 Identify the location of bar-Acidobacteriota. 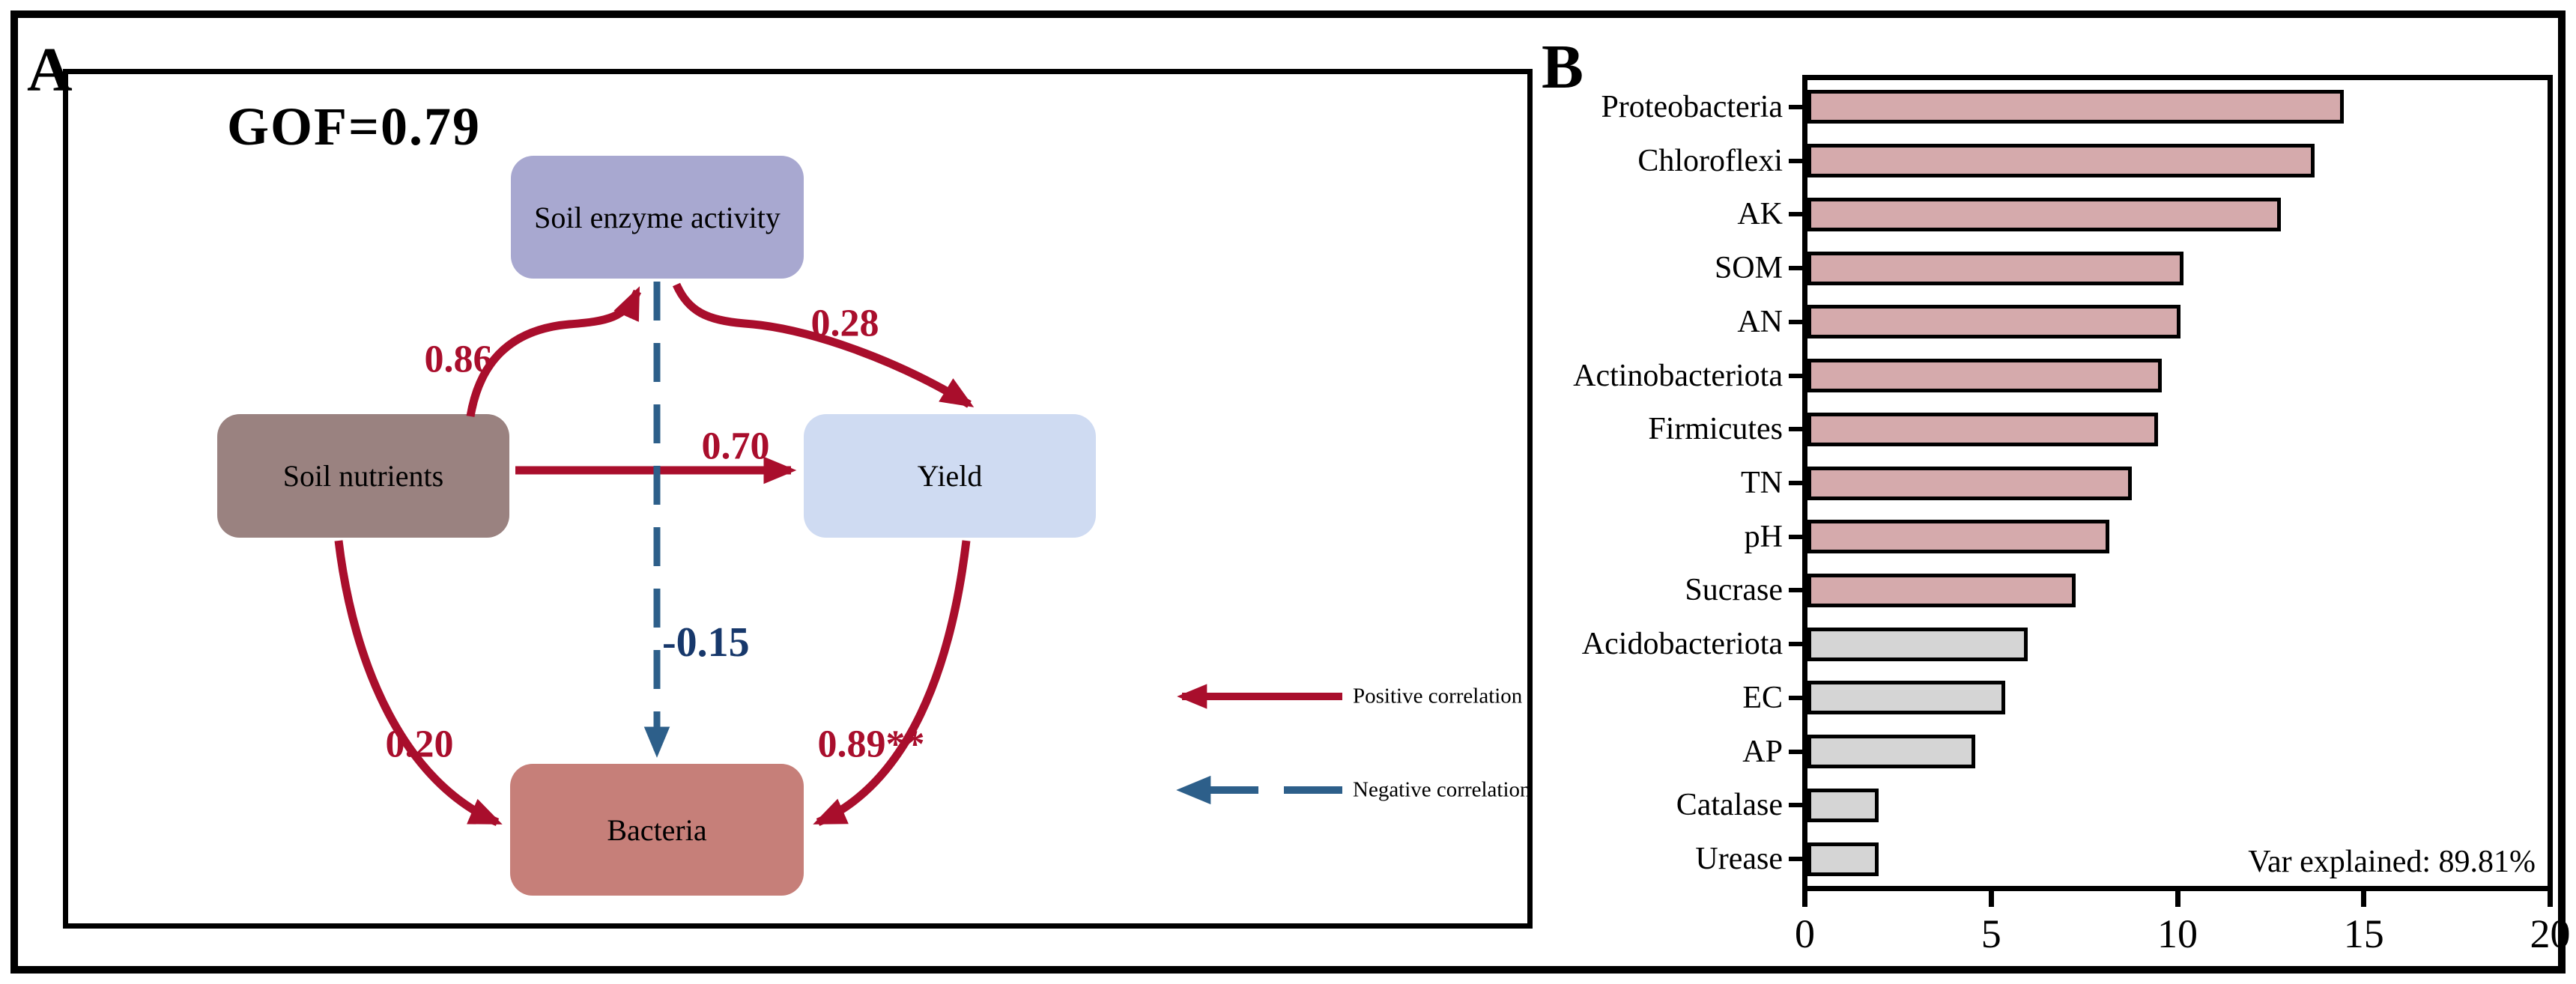
(1918, 644).